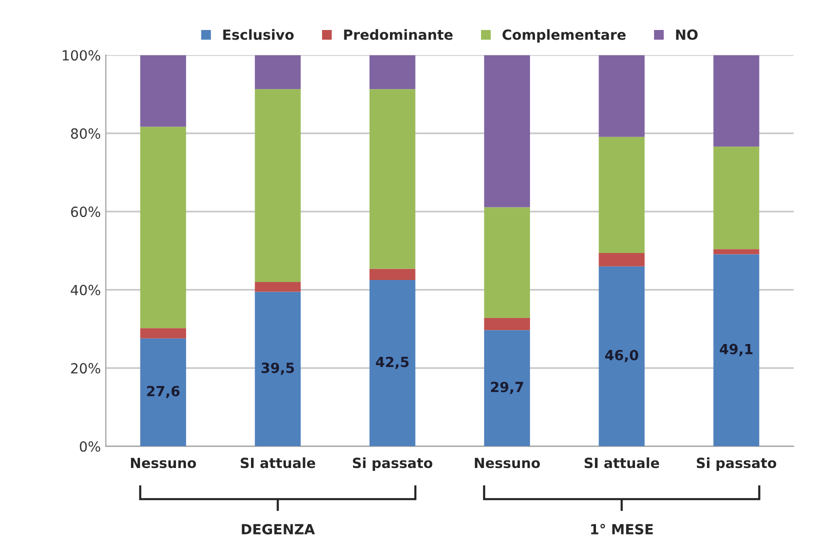 Image resolution: width=814 pixels, height=551 pixels. I want to click on y-tick-label: 20%, so click(85, 368).